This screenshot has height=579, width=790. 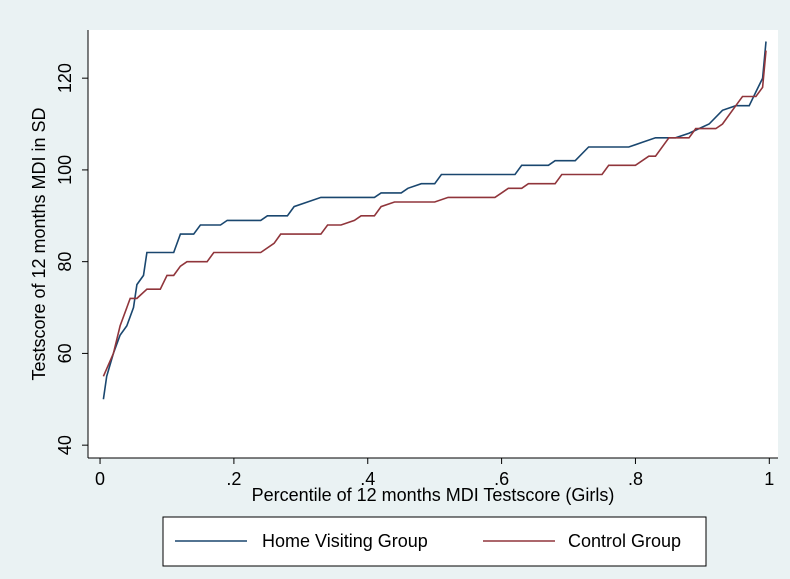 I want to click on y-tick-label: 100, so click(x=65, y=170).